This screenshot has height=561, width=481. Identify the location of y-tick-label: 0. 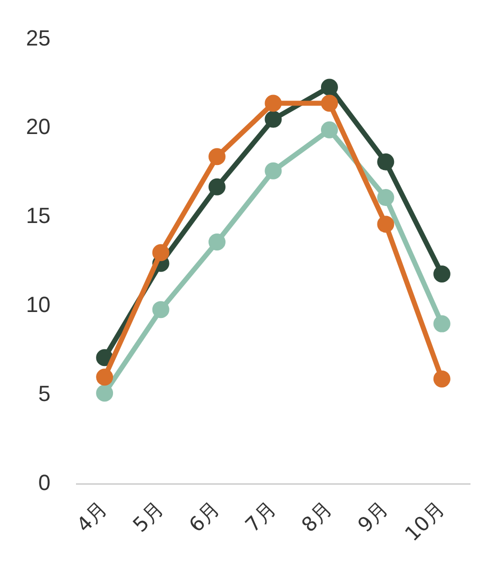
(44, 482).